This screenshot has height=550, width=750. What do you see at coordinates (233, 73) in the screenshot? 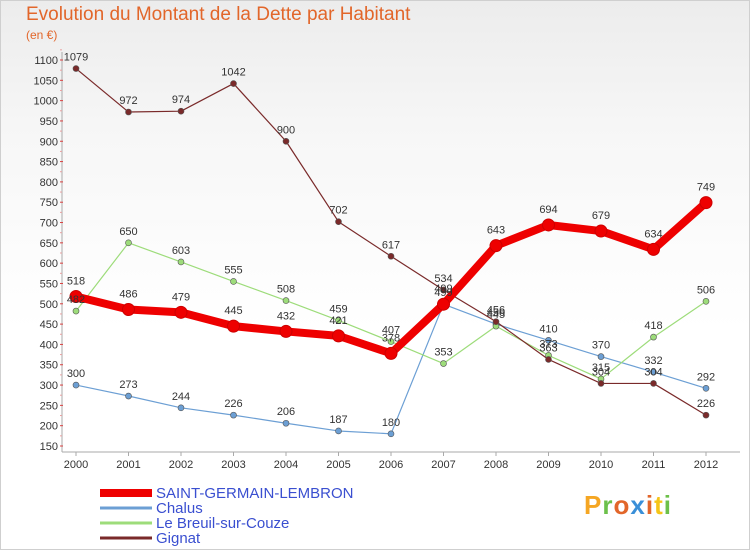
I see `data-label: 1042` at bounding box center [233, 73].